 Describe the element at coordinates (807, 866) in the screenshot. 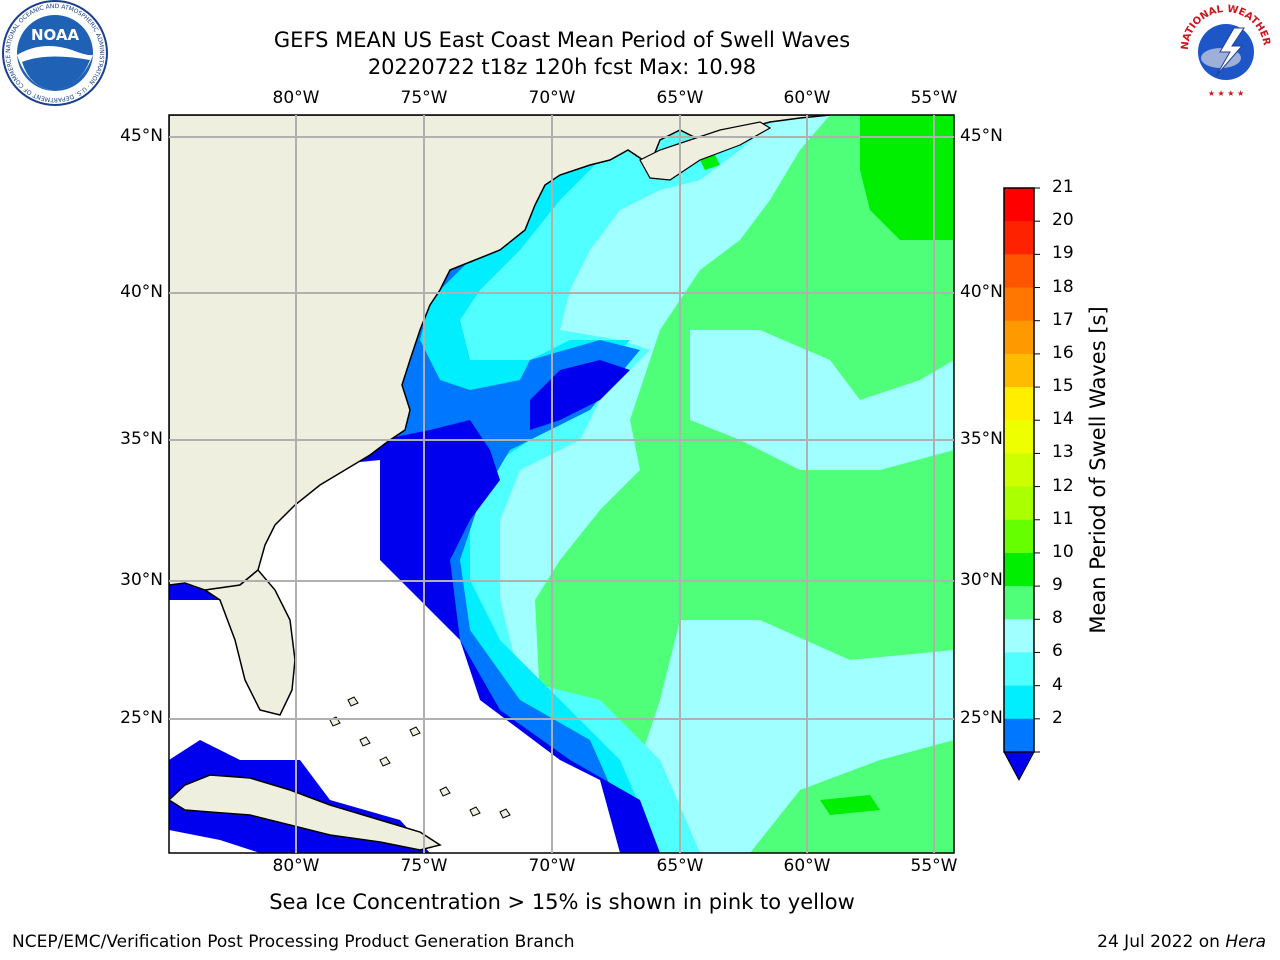

I see `lon-tick-bottom: 60°W` at that location.